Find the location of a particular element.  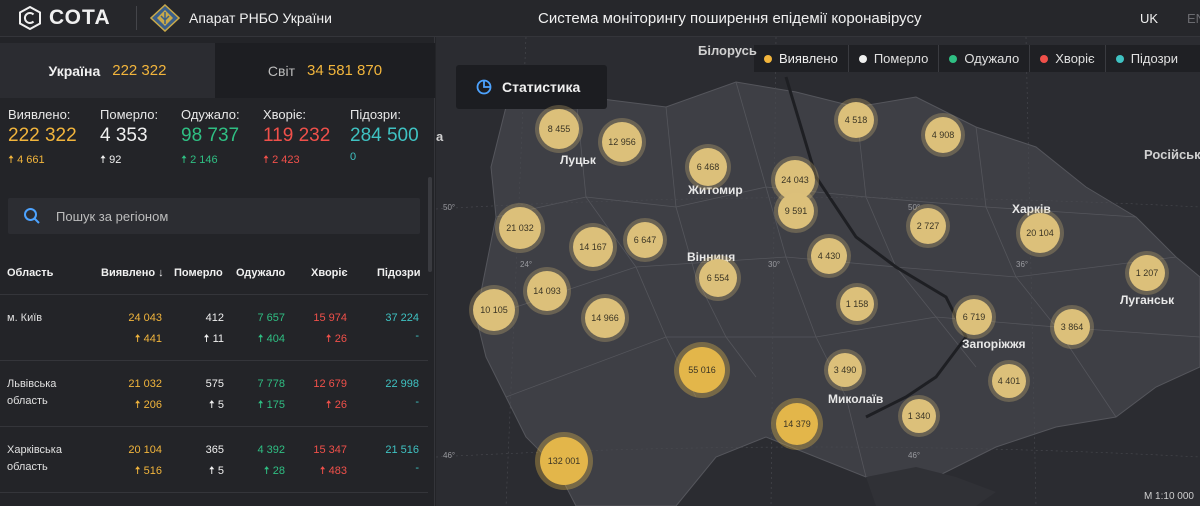

stat-died-value: 4 353 is located at coordinates (124, 135).